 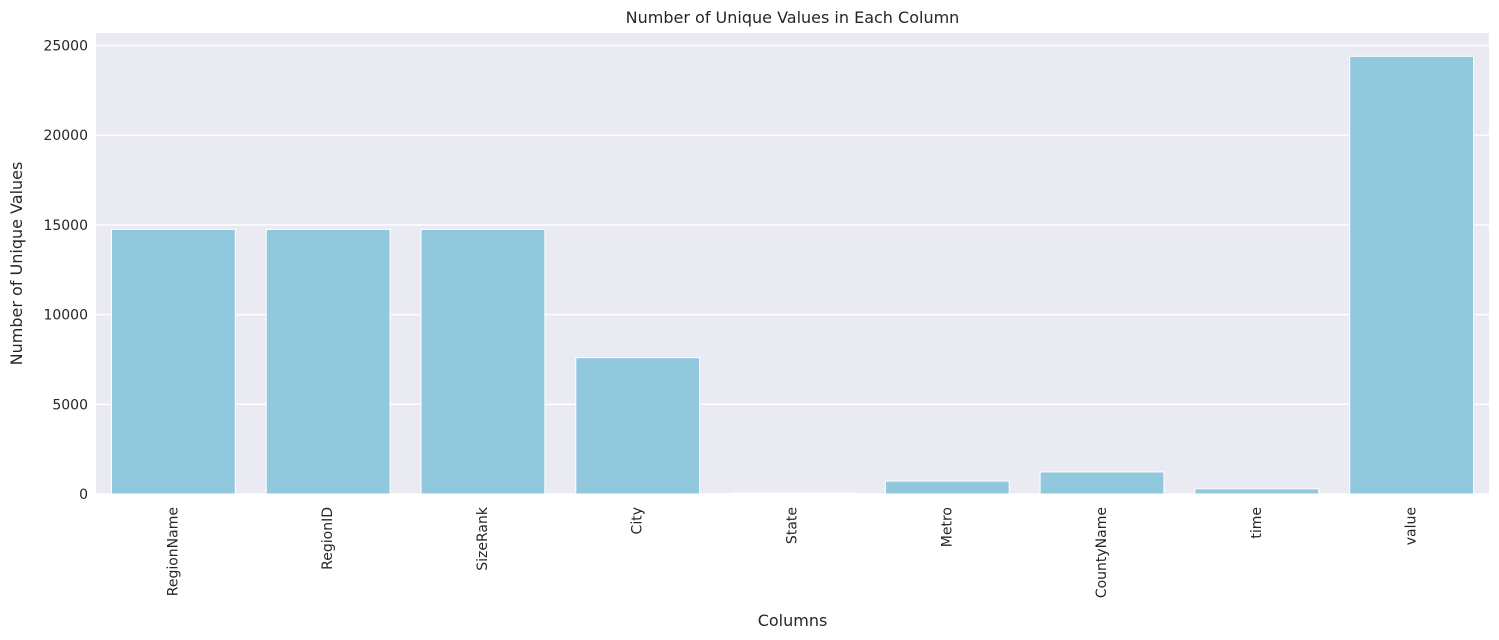 I want to click on y-tick-label: 20000, so click(x=65, y=136).